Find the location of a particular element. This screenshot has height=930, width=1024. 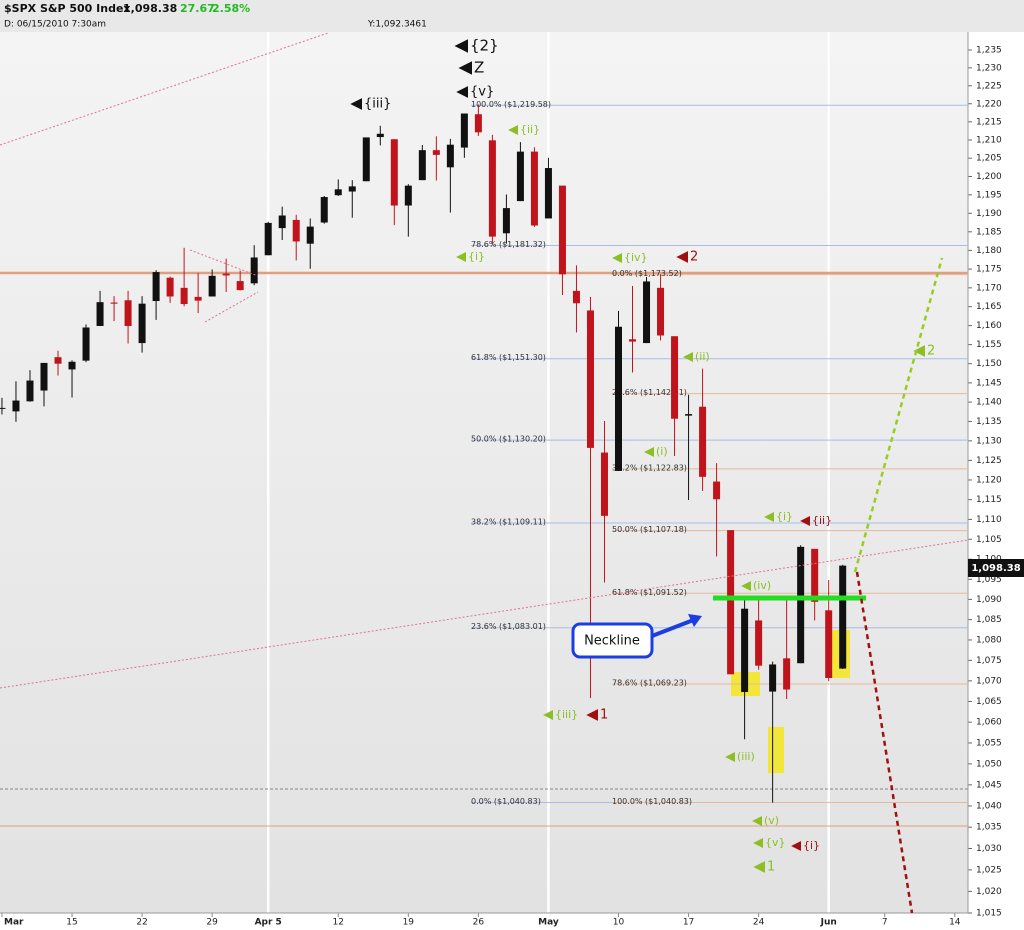

fib-label: 23.6% ($1,142.21) is located at coordinates (649, 392).